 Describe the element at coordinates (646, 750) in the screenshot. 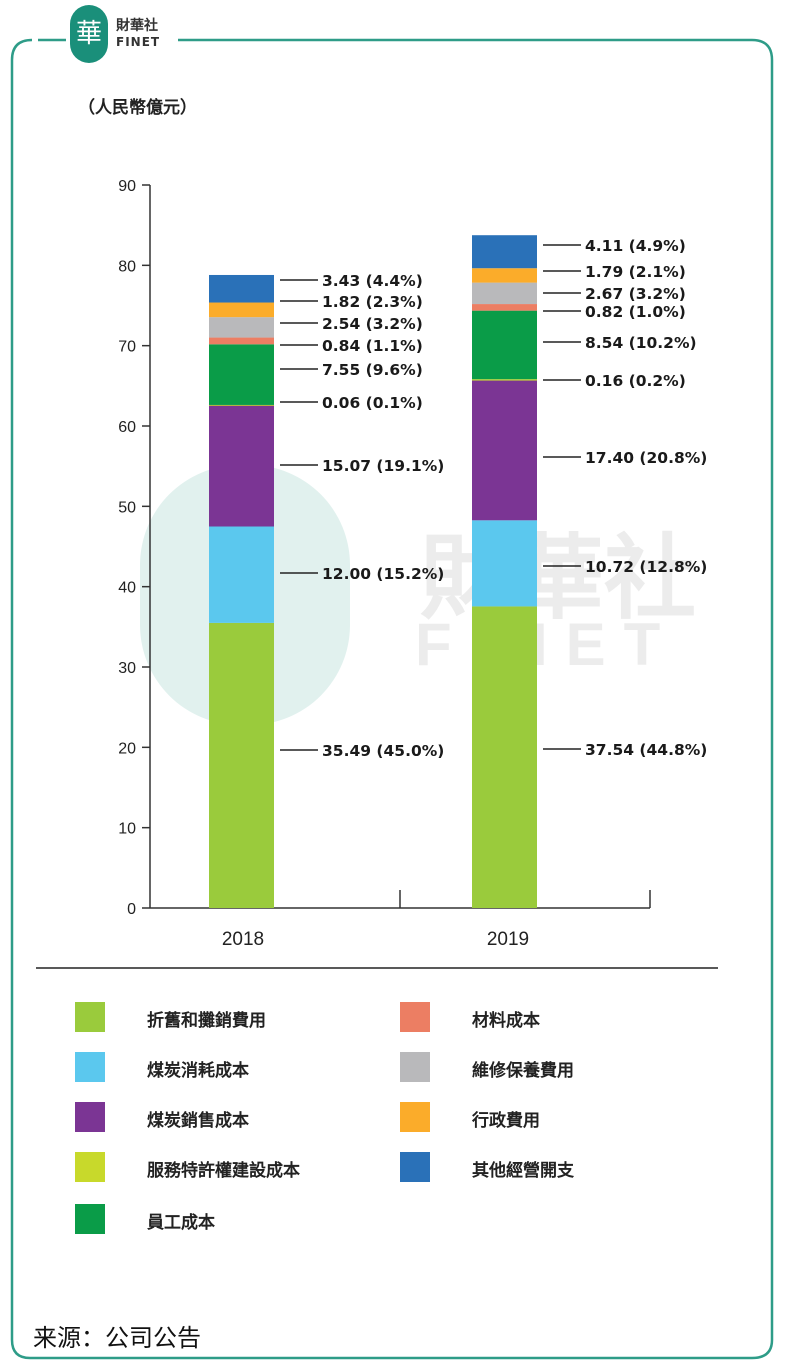

I see `data-label: 37.54 (44.8%)` at that location.